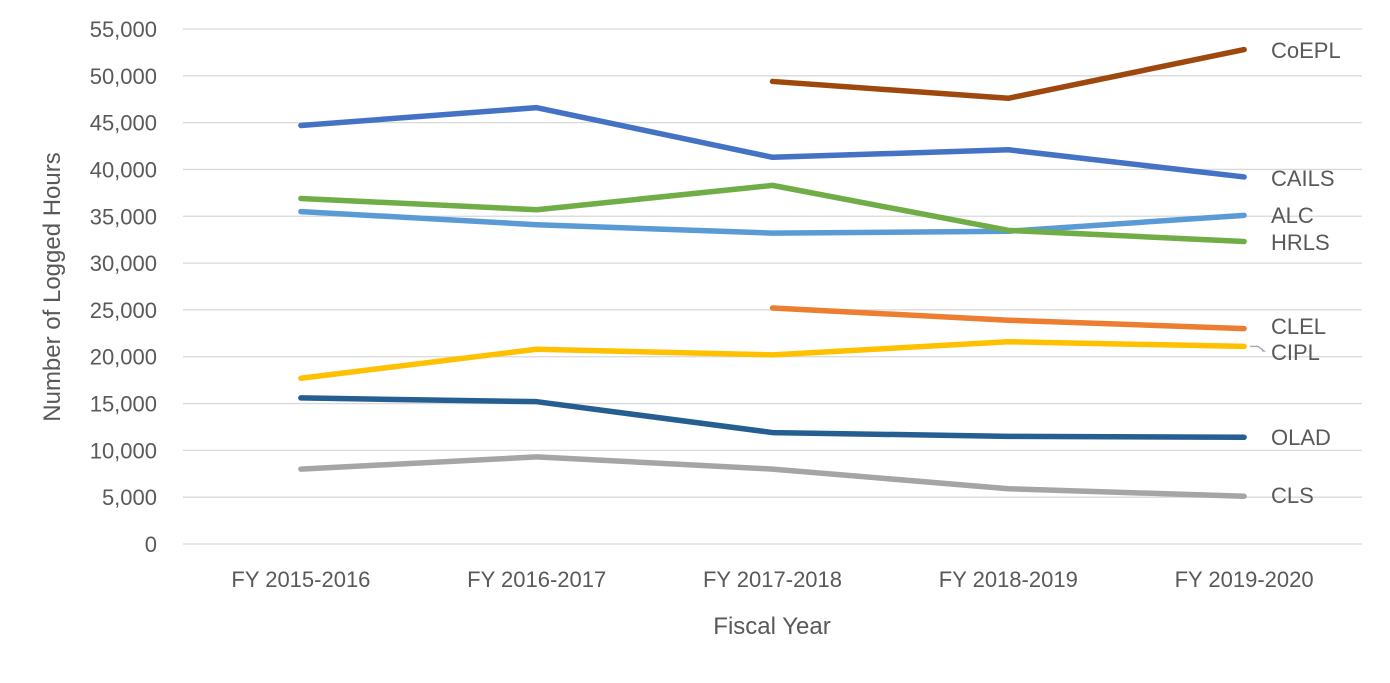 This screenshot has width=1390, height=683. I want to click on series-label: CIPL, so click(1295, 352).